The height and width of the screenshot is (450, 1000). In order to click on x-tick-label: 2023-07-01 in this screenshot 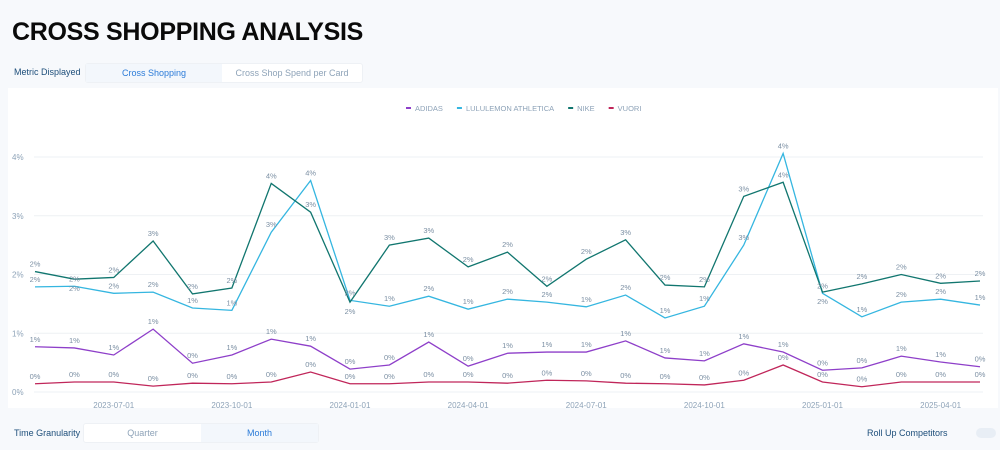, I will do `click(113, 404)`.